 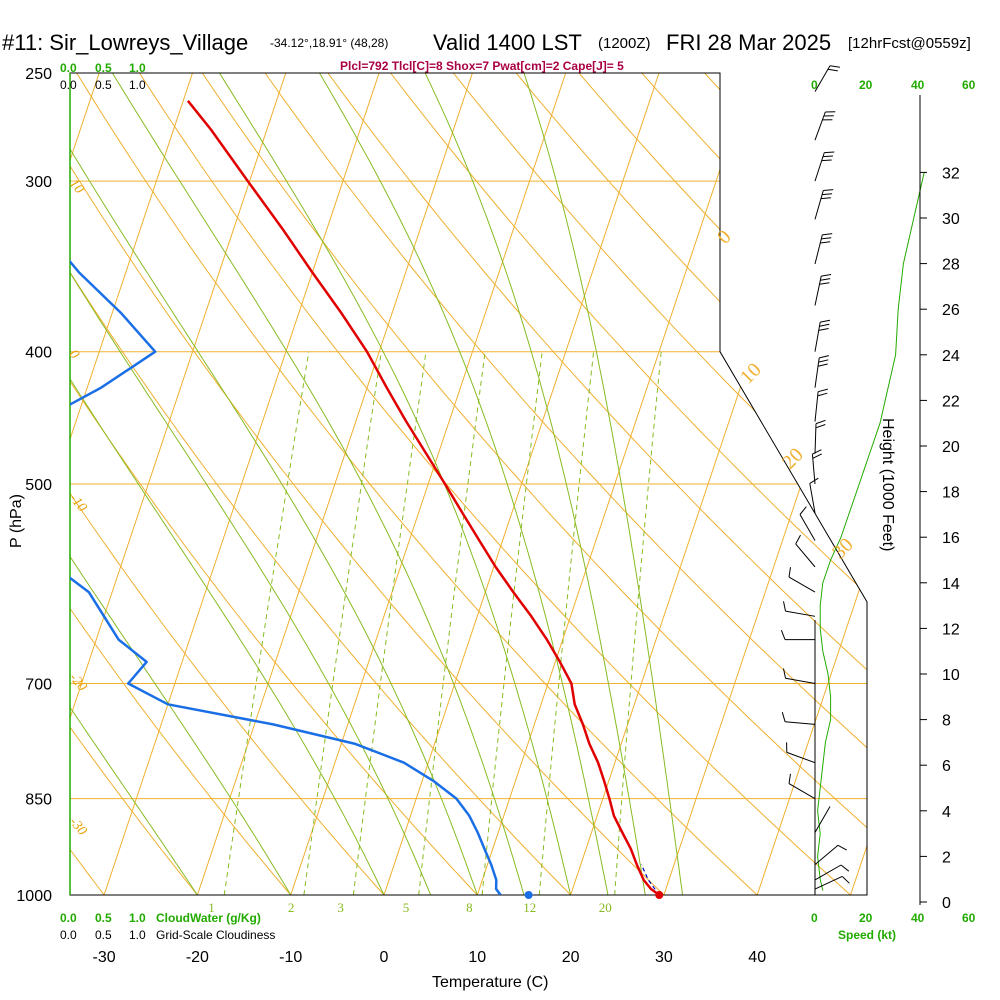 What do you see at coordinates (866, 85) in the screenshot?
I see `speed-top-20: 20` at bounding box center [866, 85].